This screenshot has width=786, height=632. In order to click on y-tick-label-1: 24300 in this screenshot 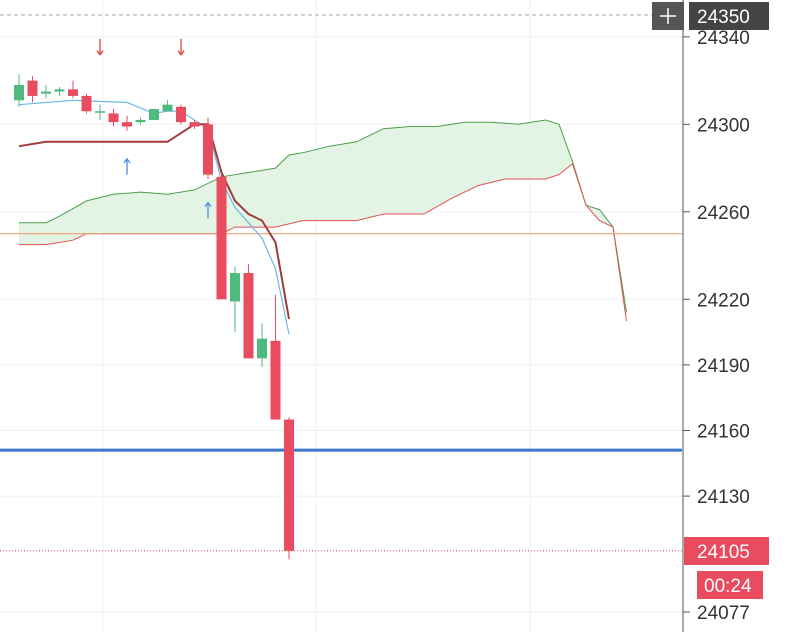, I will do `click(723, 125)`.